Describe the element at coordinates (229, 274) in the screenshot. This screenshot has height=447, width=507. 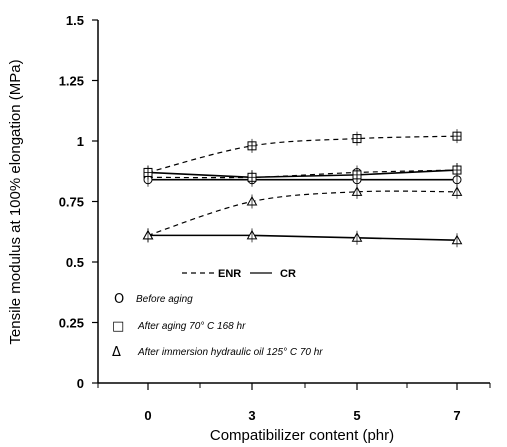
I see `legend-enr-label: ENR` at that location.